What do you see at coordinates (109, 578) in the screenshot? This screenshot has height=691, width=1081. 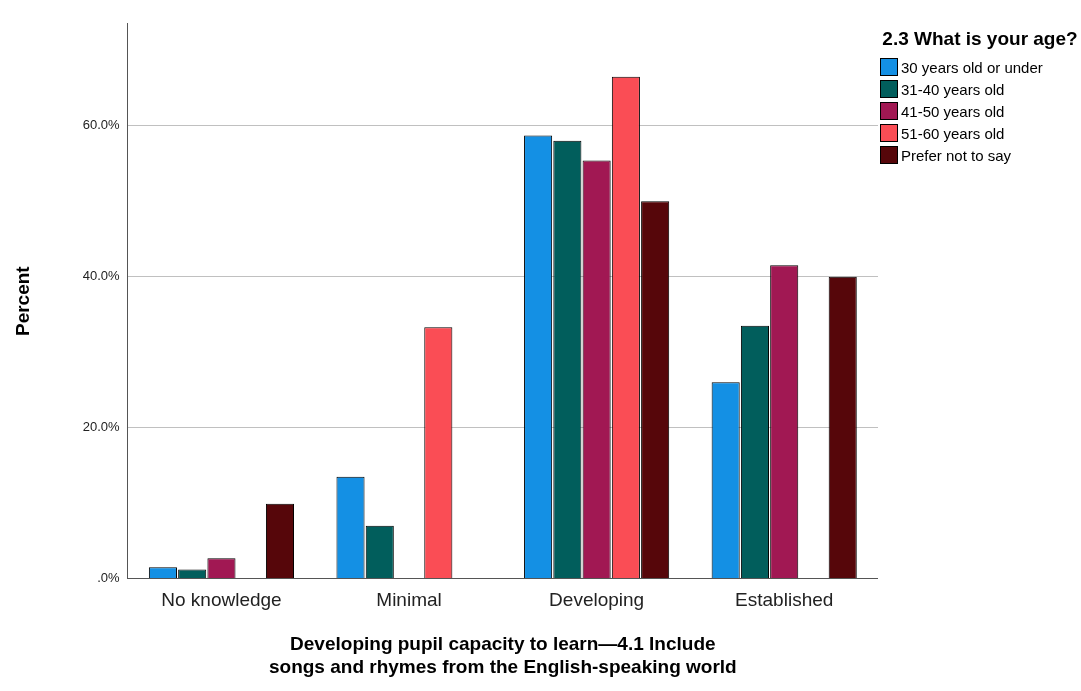 I see `y-tick-label: .0%` at bounding box center [109, 578].